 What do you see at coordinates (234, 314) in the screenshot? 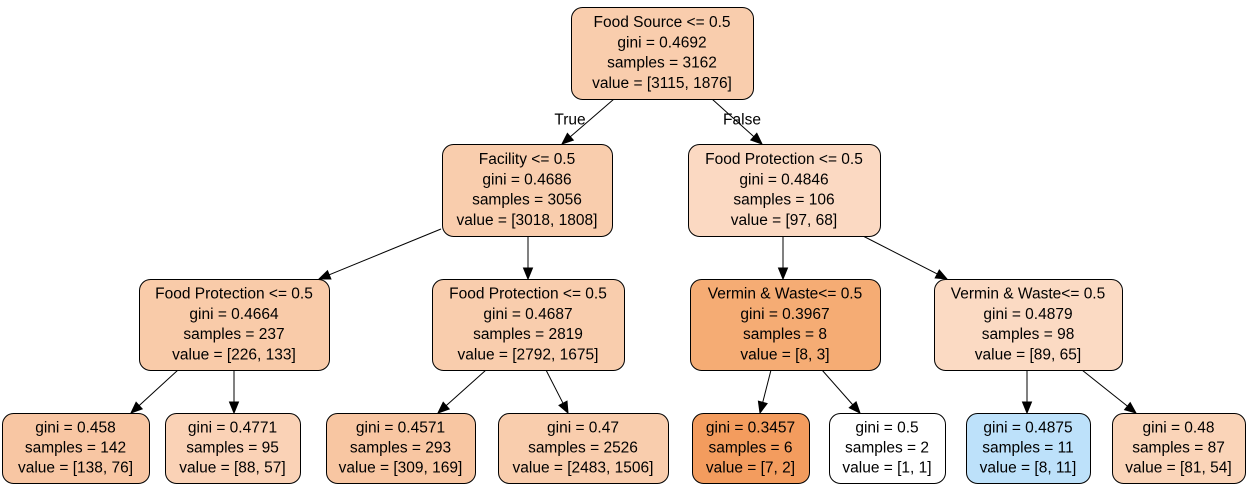
I see `node-text-line: gini = 0.4664` at bounding box center [234, 314].